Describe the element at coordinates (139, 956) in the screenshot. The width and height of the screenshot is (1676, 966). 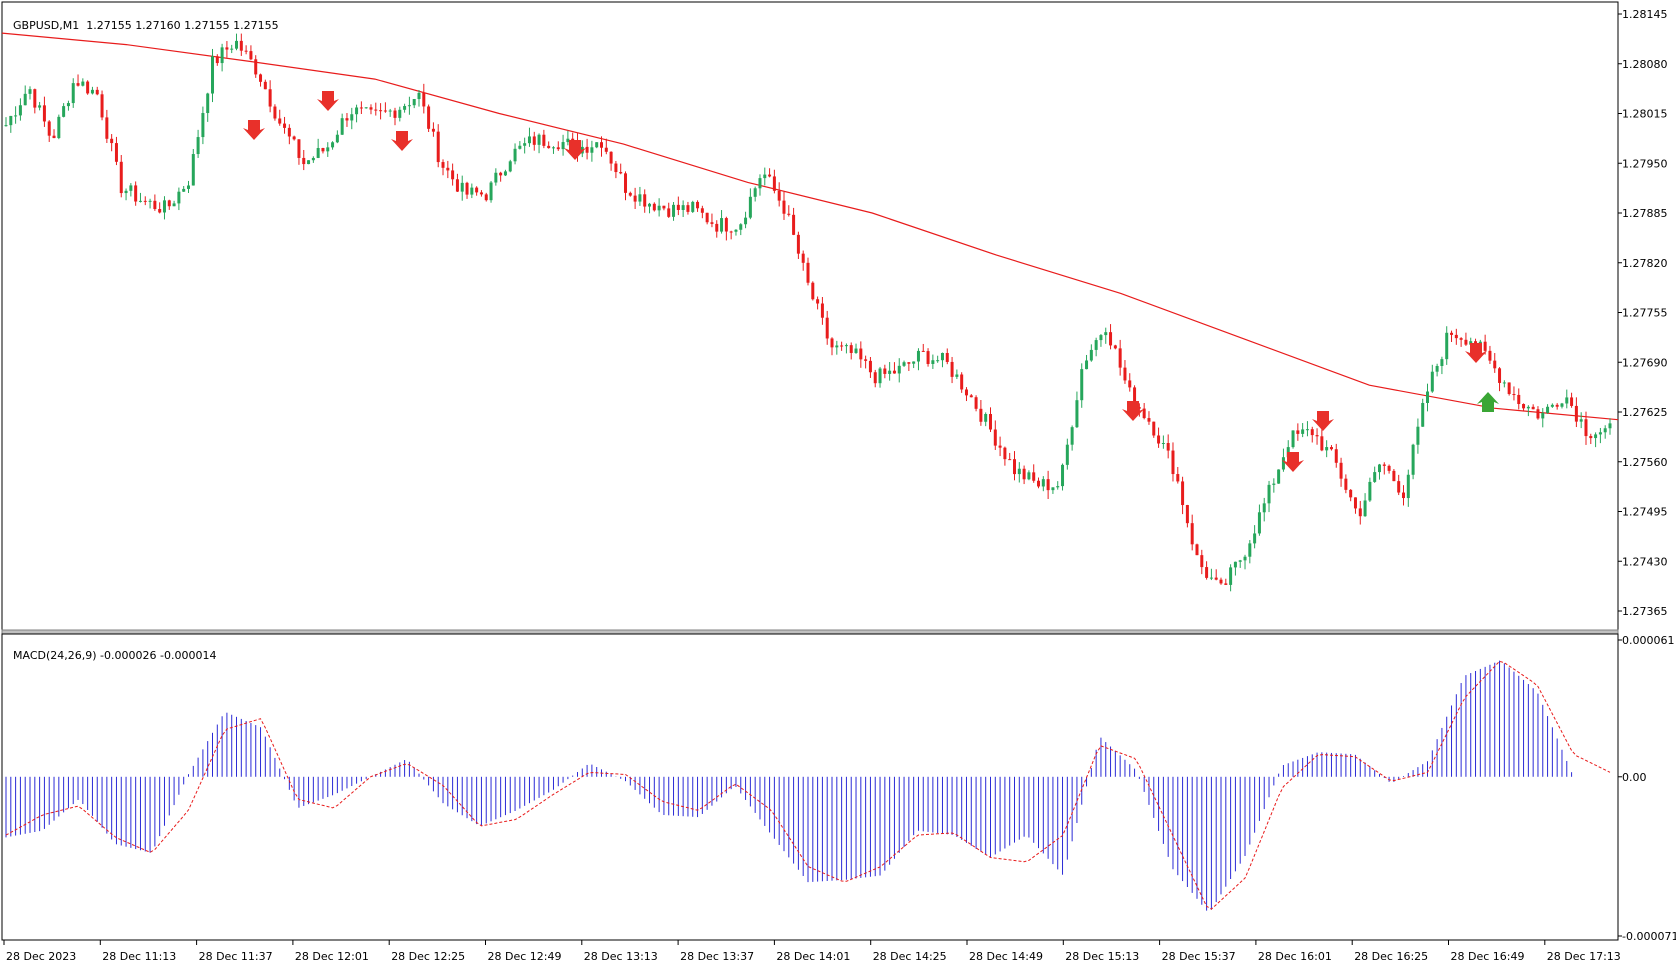
I see `time-tick-label: 28 Dec 11:13` at that location.